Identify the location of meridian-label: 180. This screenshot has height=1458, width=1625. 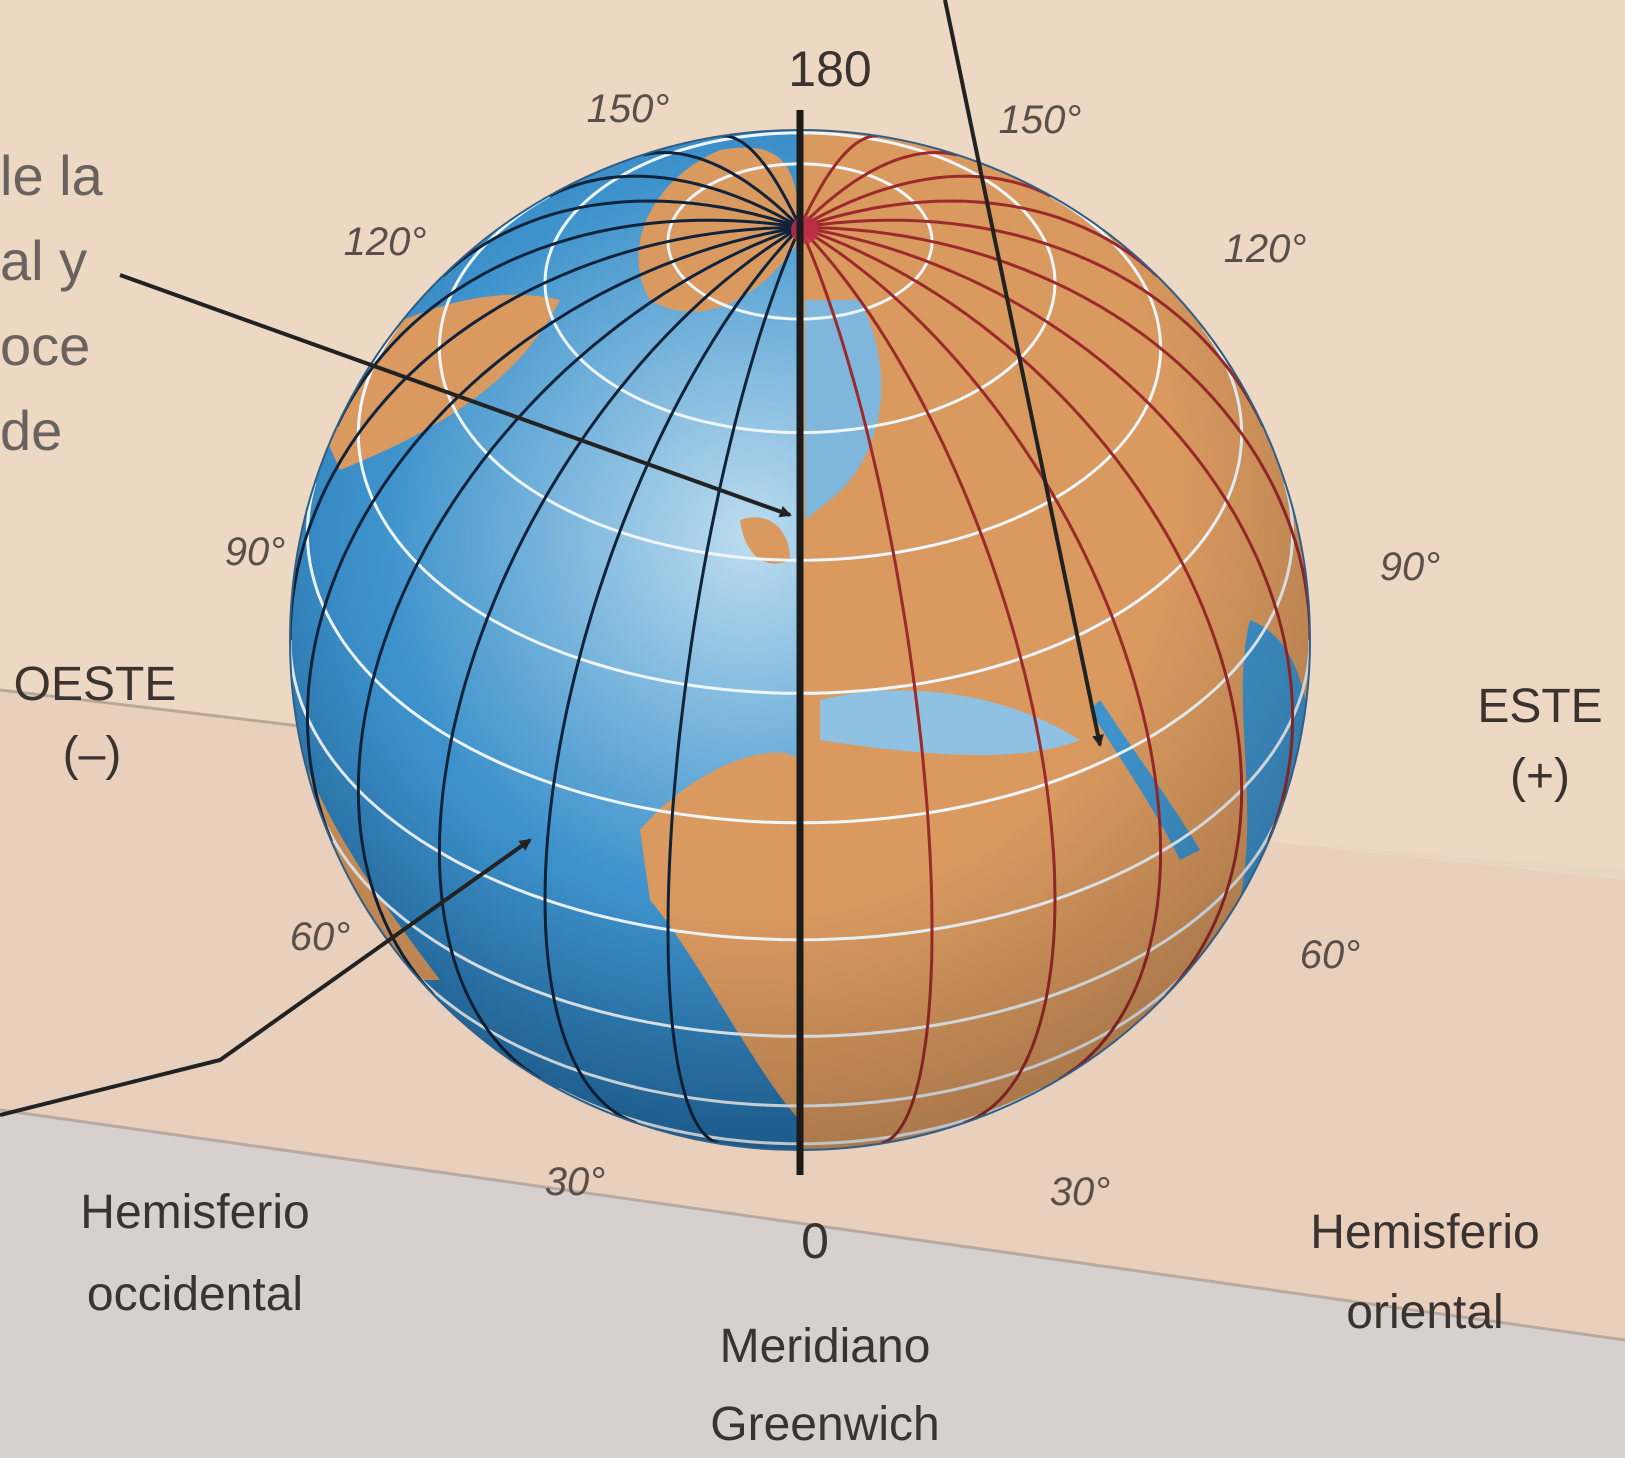
(829, 69).